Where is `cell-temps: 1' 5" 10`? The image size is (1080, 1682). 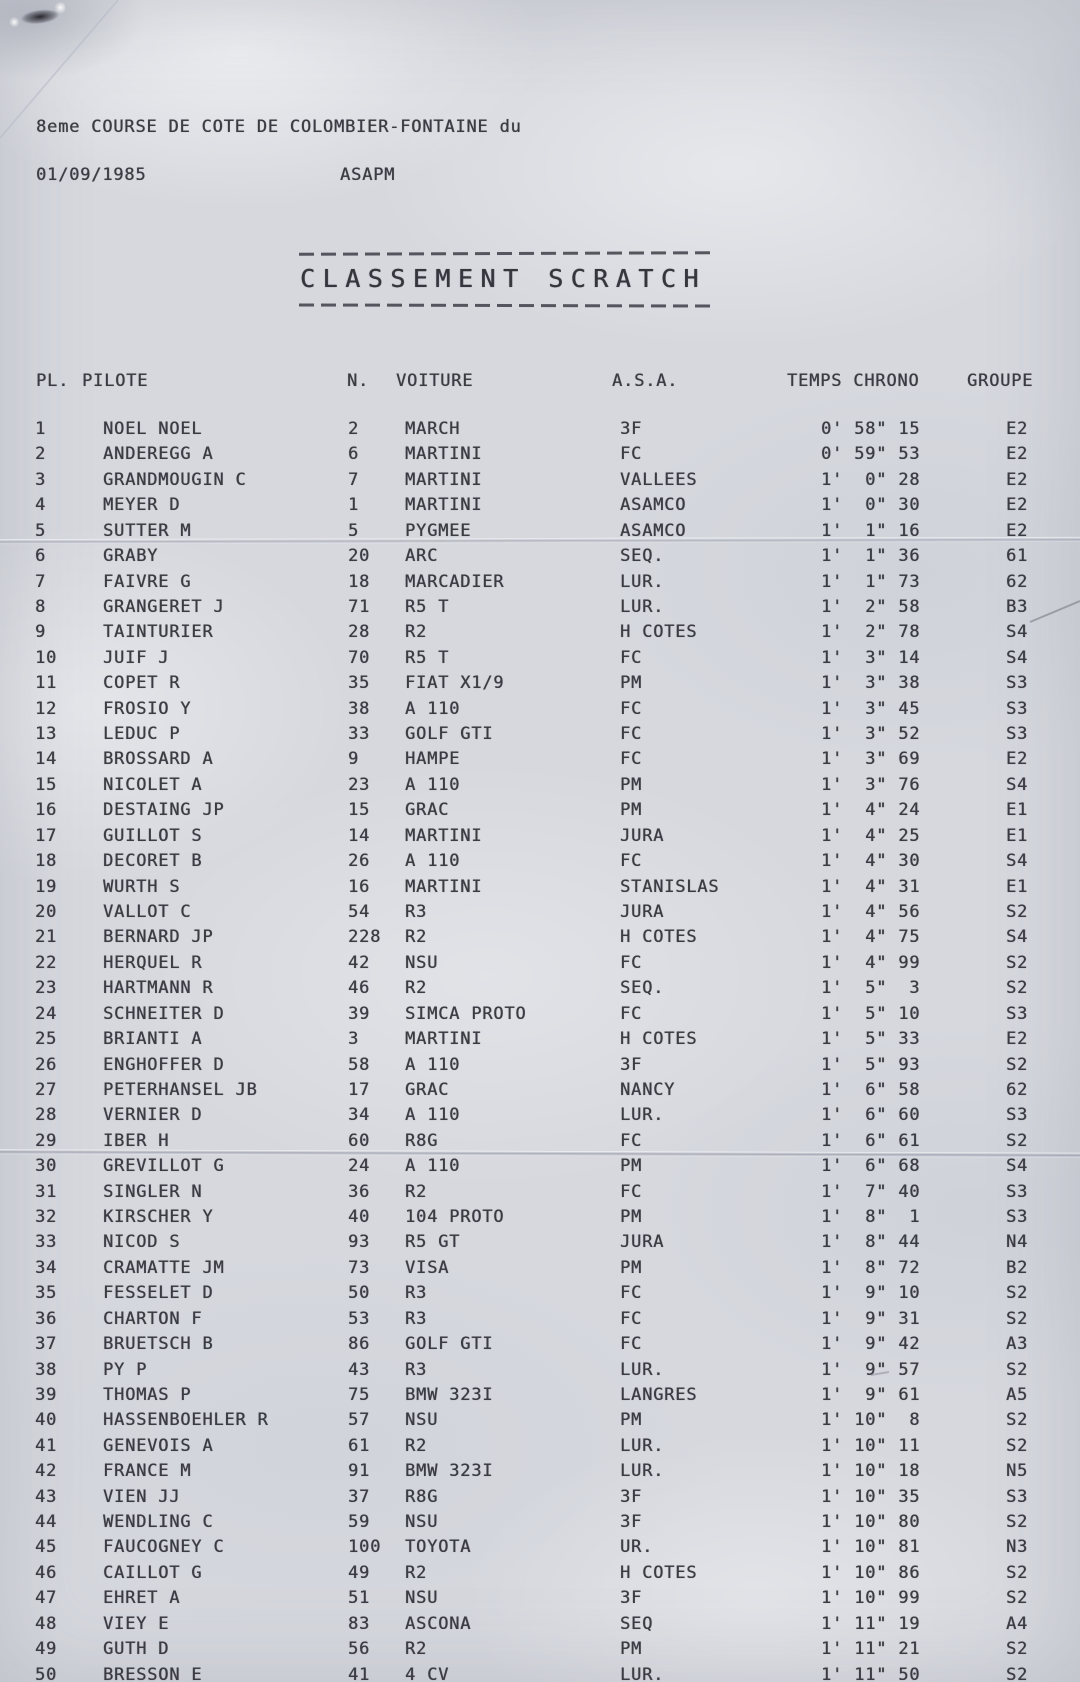
cell-temps: 1' 5" 10 is located at coordinates (871, 1013).